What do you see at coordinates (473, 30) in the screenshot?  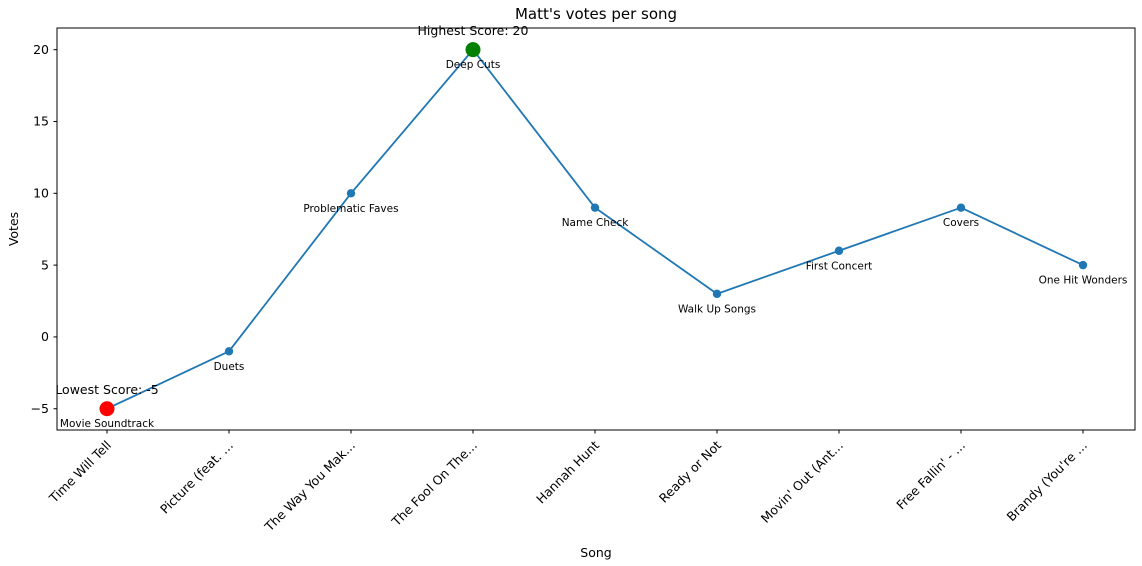 I see `annotation-highest-score: Highest Score: 20` at bounding box center [473, 30].